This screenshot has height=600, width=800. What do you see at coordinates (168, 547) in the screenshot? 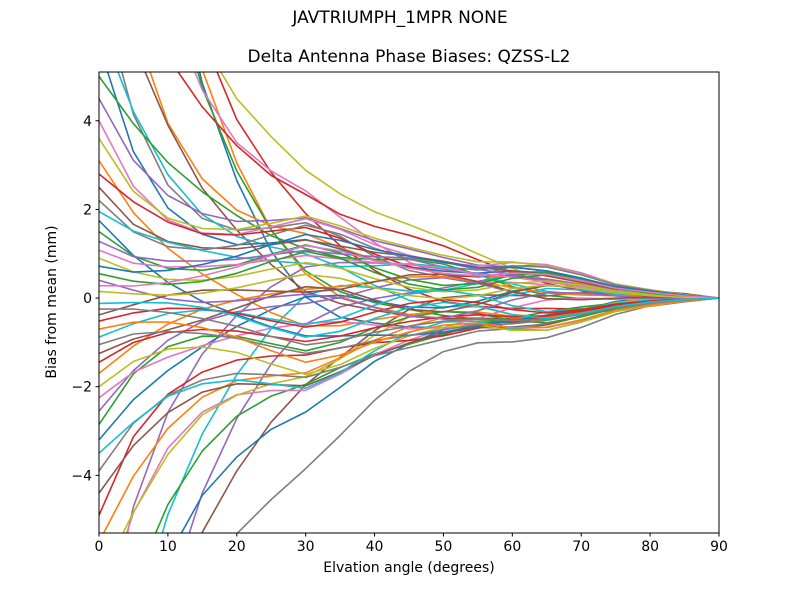
I see `x-tick-label: 10` at bounding box center [168, 547].